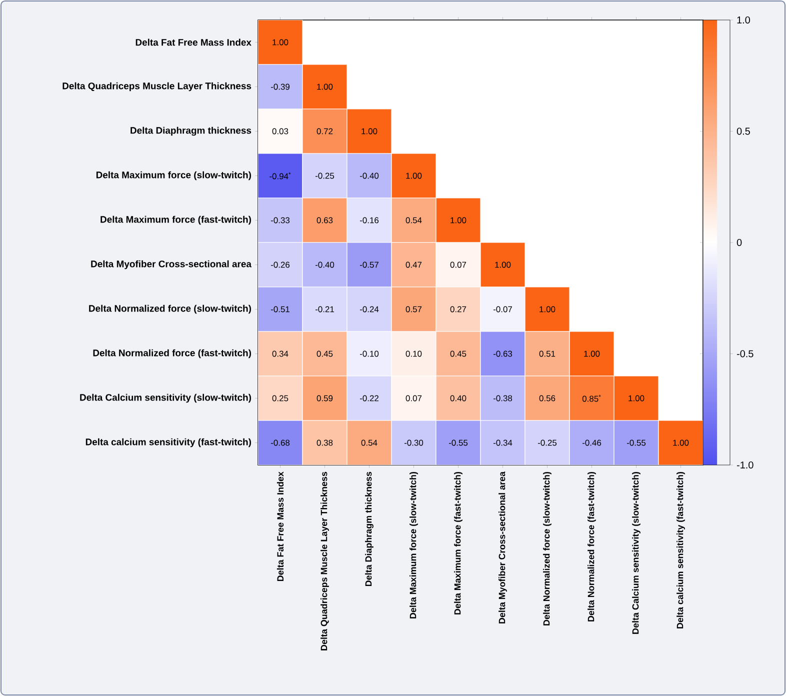 This screenshot has height=696, width=786. I want to click on color-bar-label: 1.0, so click(743, 20).